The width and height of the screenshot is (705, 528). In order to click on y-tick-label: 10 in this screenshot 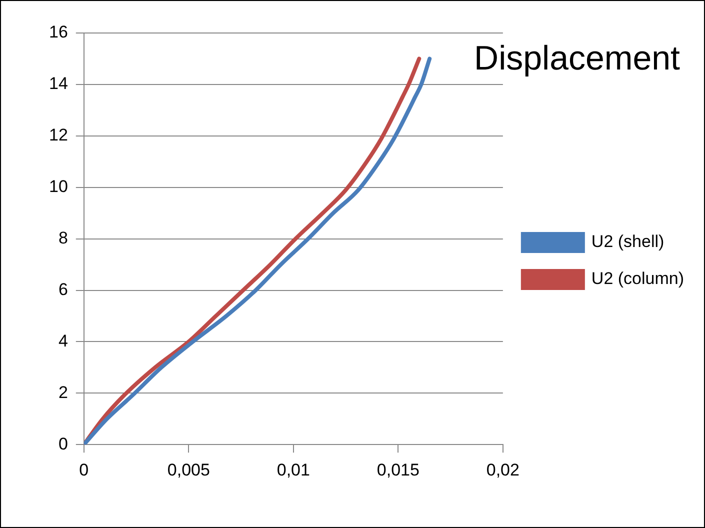, I will do `click(58, 186)`.